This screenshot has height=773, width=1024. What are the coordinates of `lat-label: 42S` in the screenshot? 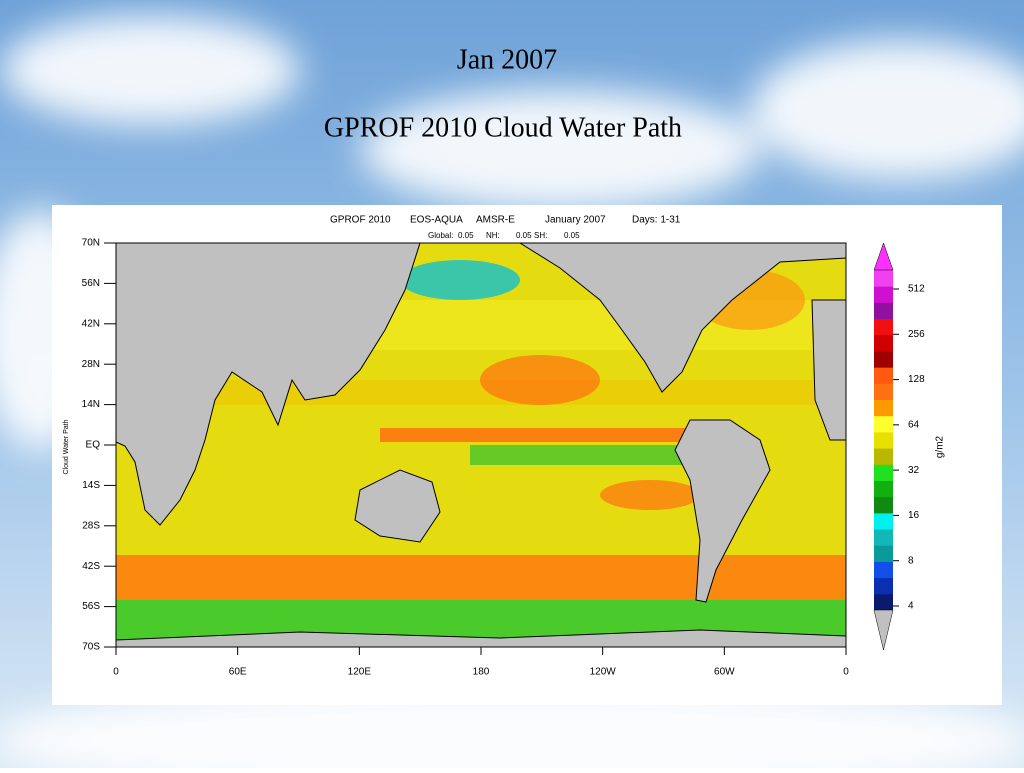 It's located at (91, 566).